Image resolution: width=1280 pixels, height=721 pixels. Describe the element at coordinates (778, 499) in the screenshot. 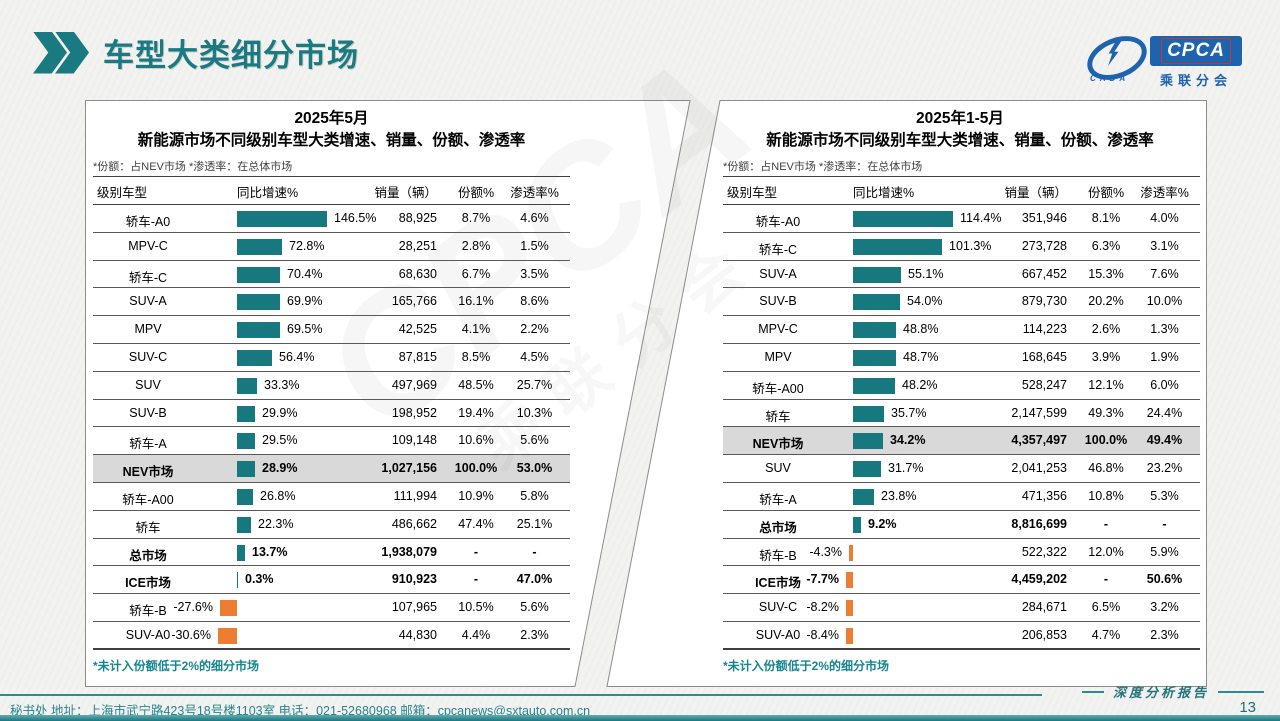

I see `category-label: 轿车-A` at that location.